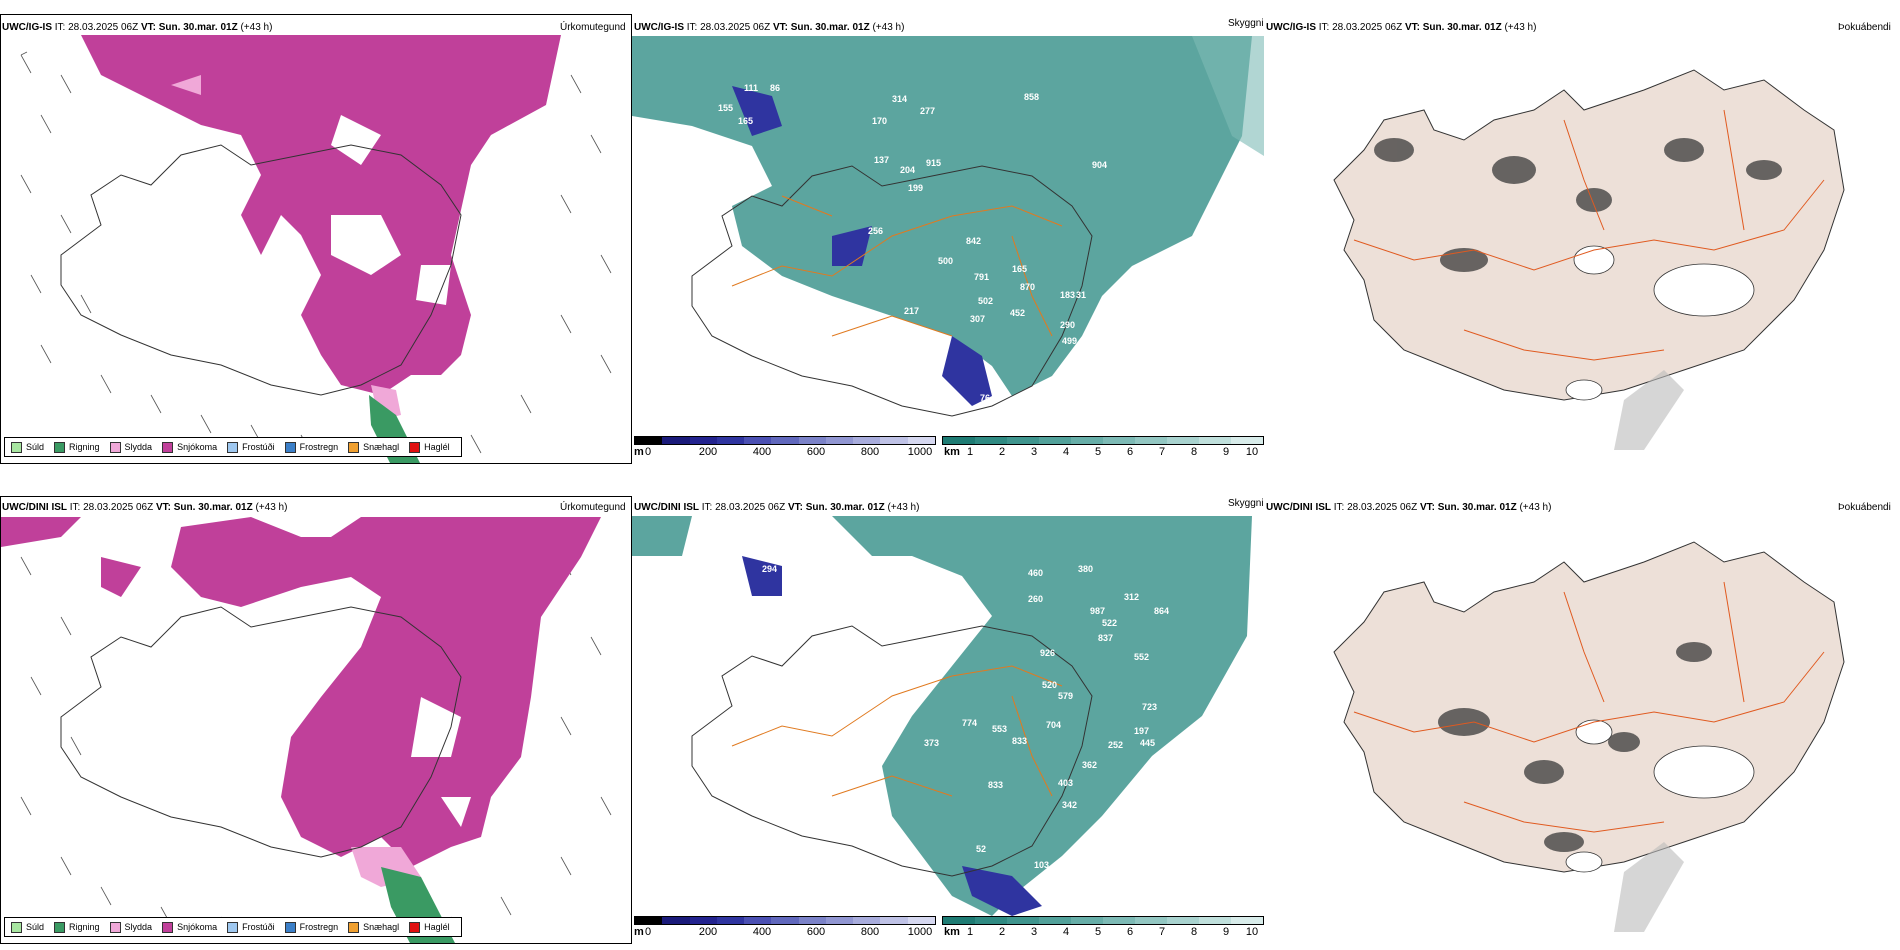  I want to click on ceiling-value: 870, so click(1027, 287).